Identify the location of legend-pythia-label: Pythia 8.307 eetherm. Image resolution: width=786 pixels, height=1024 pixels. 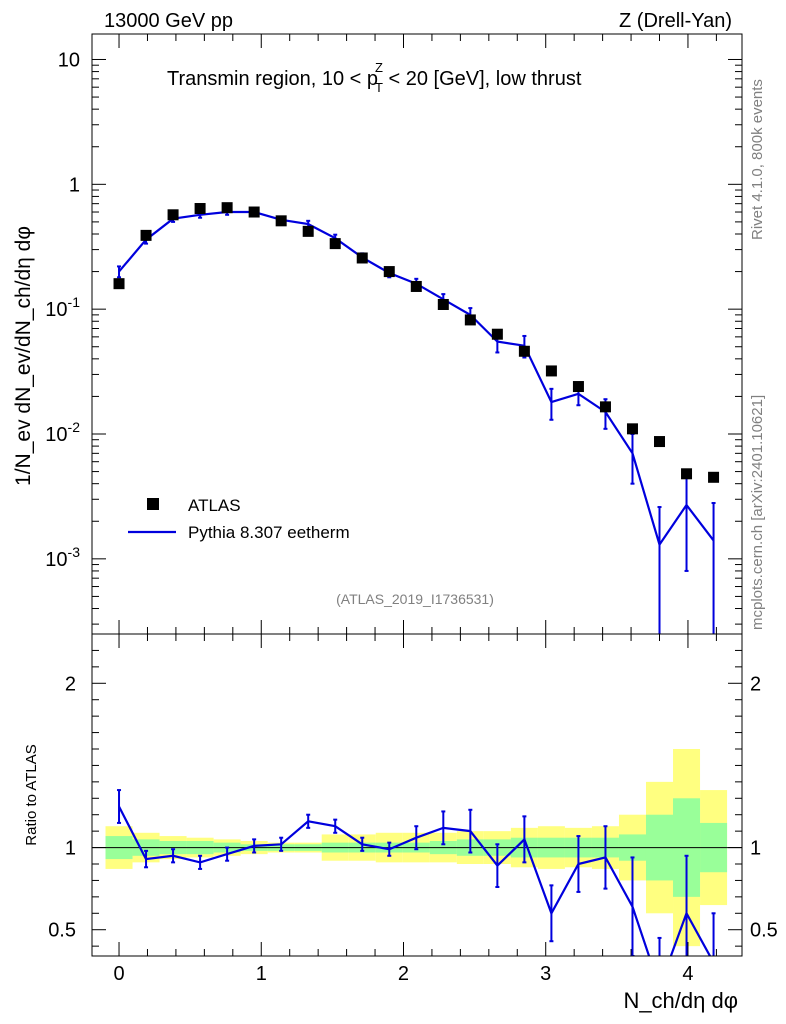
(269, 532).